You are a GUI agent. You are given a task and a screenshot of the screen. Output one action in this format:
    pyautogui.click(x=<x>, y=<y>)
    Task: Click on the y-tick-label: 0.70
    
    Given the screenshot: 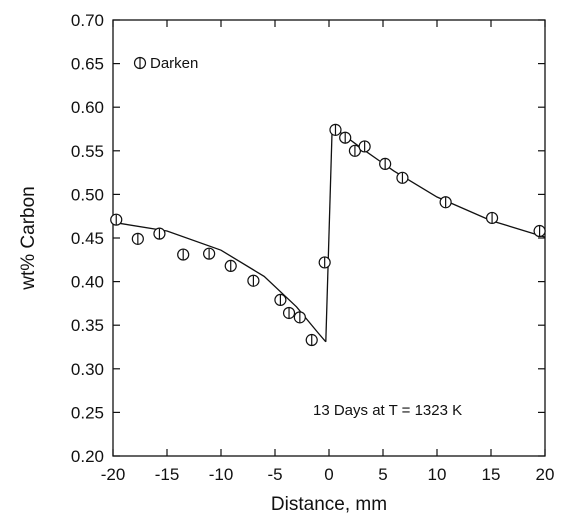 What is the action you would take?
    pyautogui.click(x=87, y=20)
    